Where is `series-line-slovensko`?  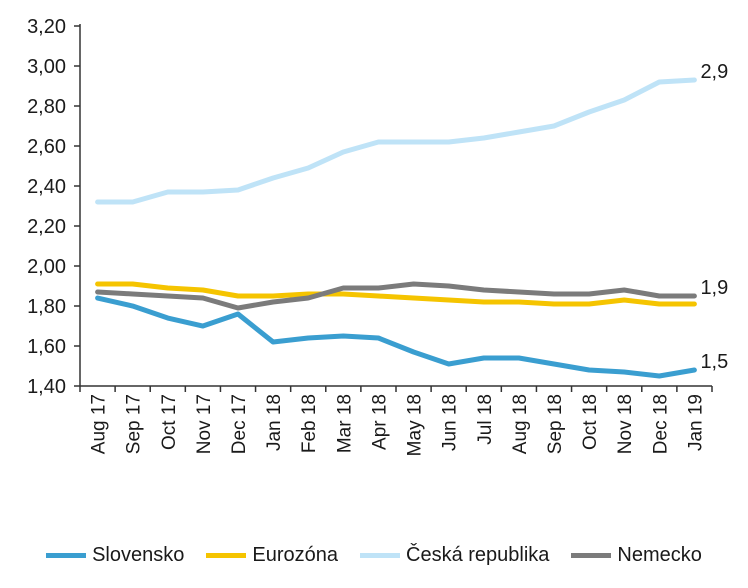
series-line-slovensko is located at coordinates (396, 337).